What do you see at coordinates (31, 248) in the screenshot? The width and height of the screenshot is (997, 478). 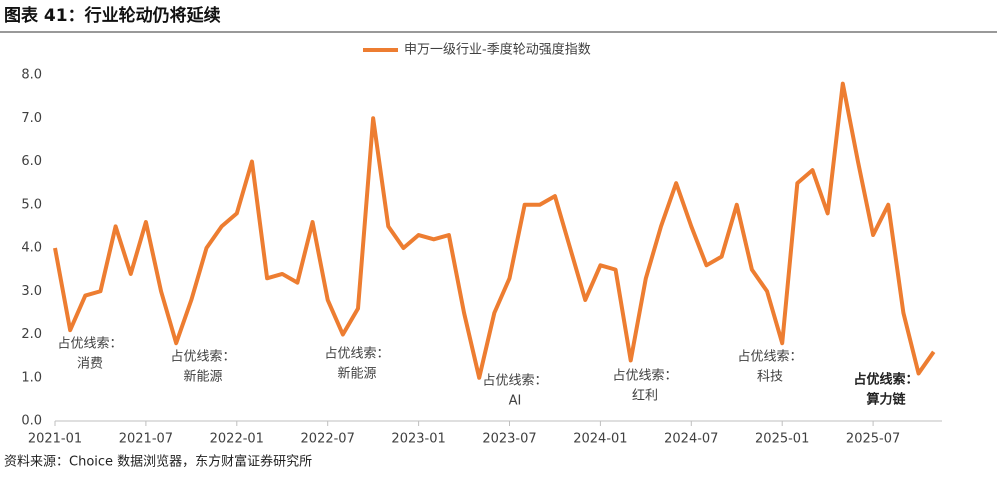 I see `y-tick-label: 4.0` at bounding box center [31, 248].